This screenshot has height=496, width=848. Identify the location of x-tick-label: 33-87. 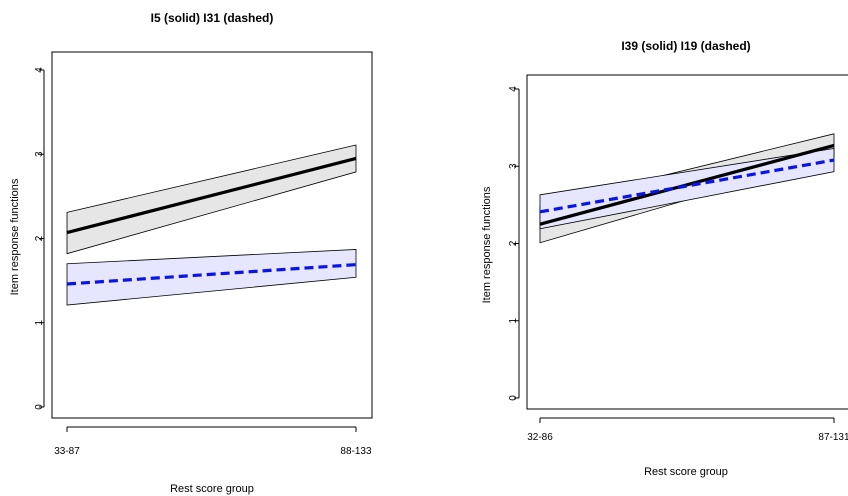
(67, 451).